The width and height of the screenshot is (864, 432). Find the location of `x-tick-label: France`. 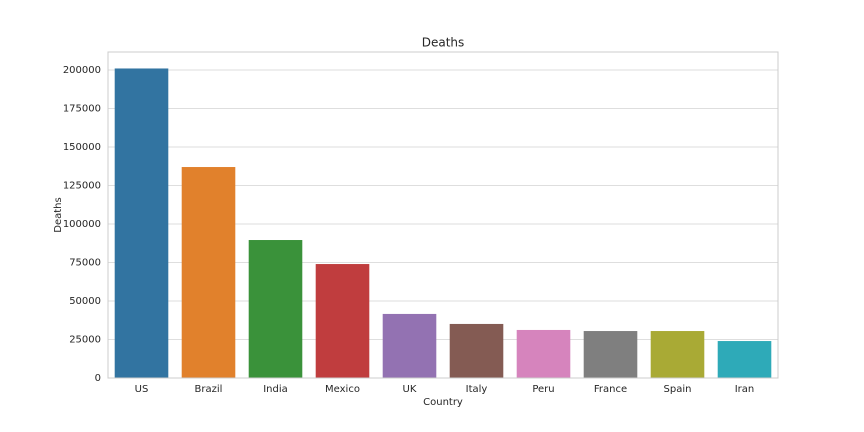

x-tick-label: France is located at coordinates (610, 389).